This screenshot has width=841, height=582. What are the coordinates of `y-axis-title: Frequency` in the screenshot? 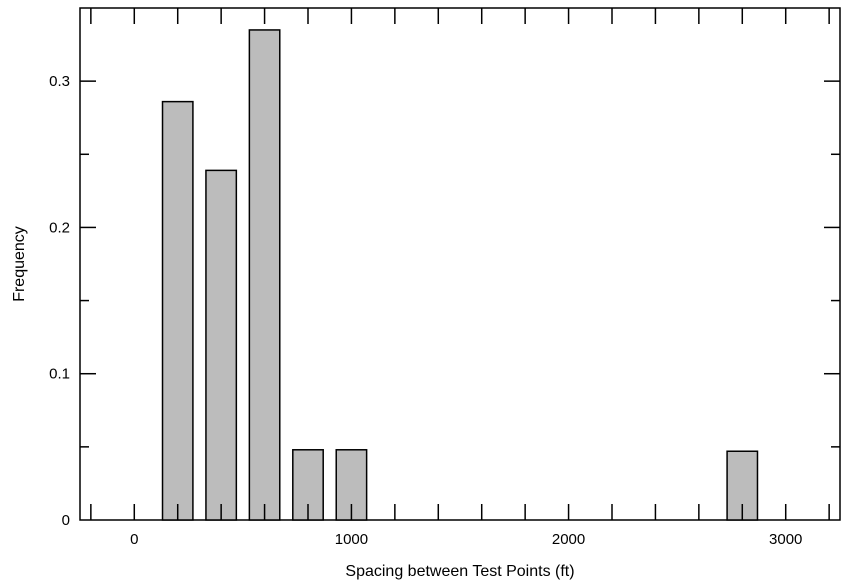 It's located at (19, 264).